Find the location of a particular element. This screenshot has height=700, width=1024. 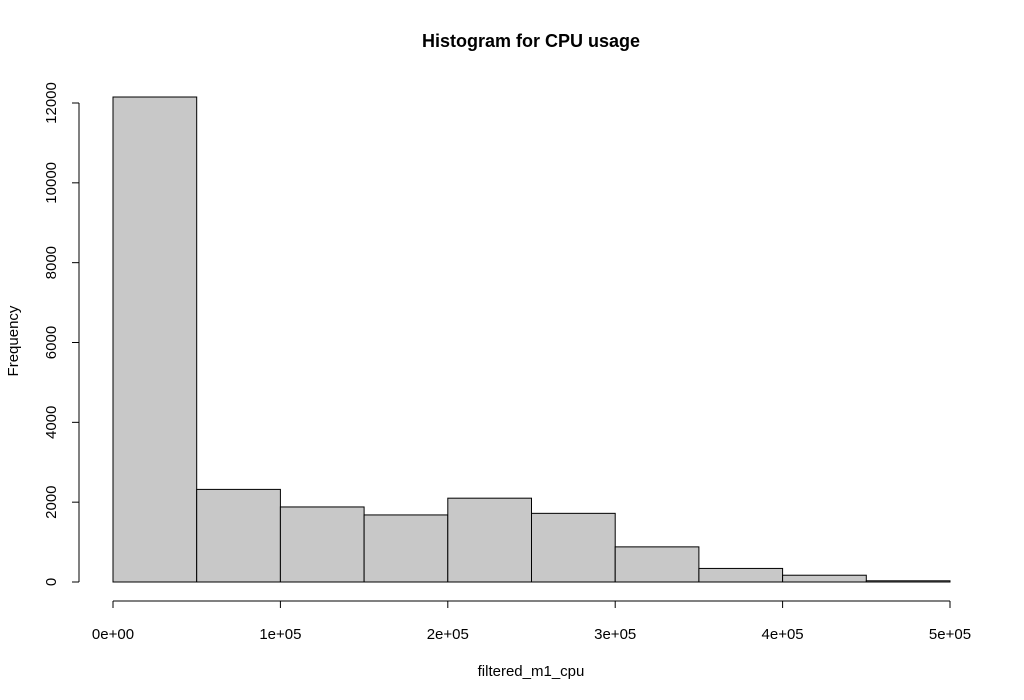

y-tick-label: 6000 is located at coordinates (51, 342).